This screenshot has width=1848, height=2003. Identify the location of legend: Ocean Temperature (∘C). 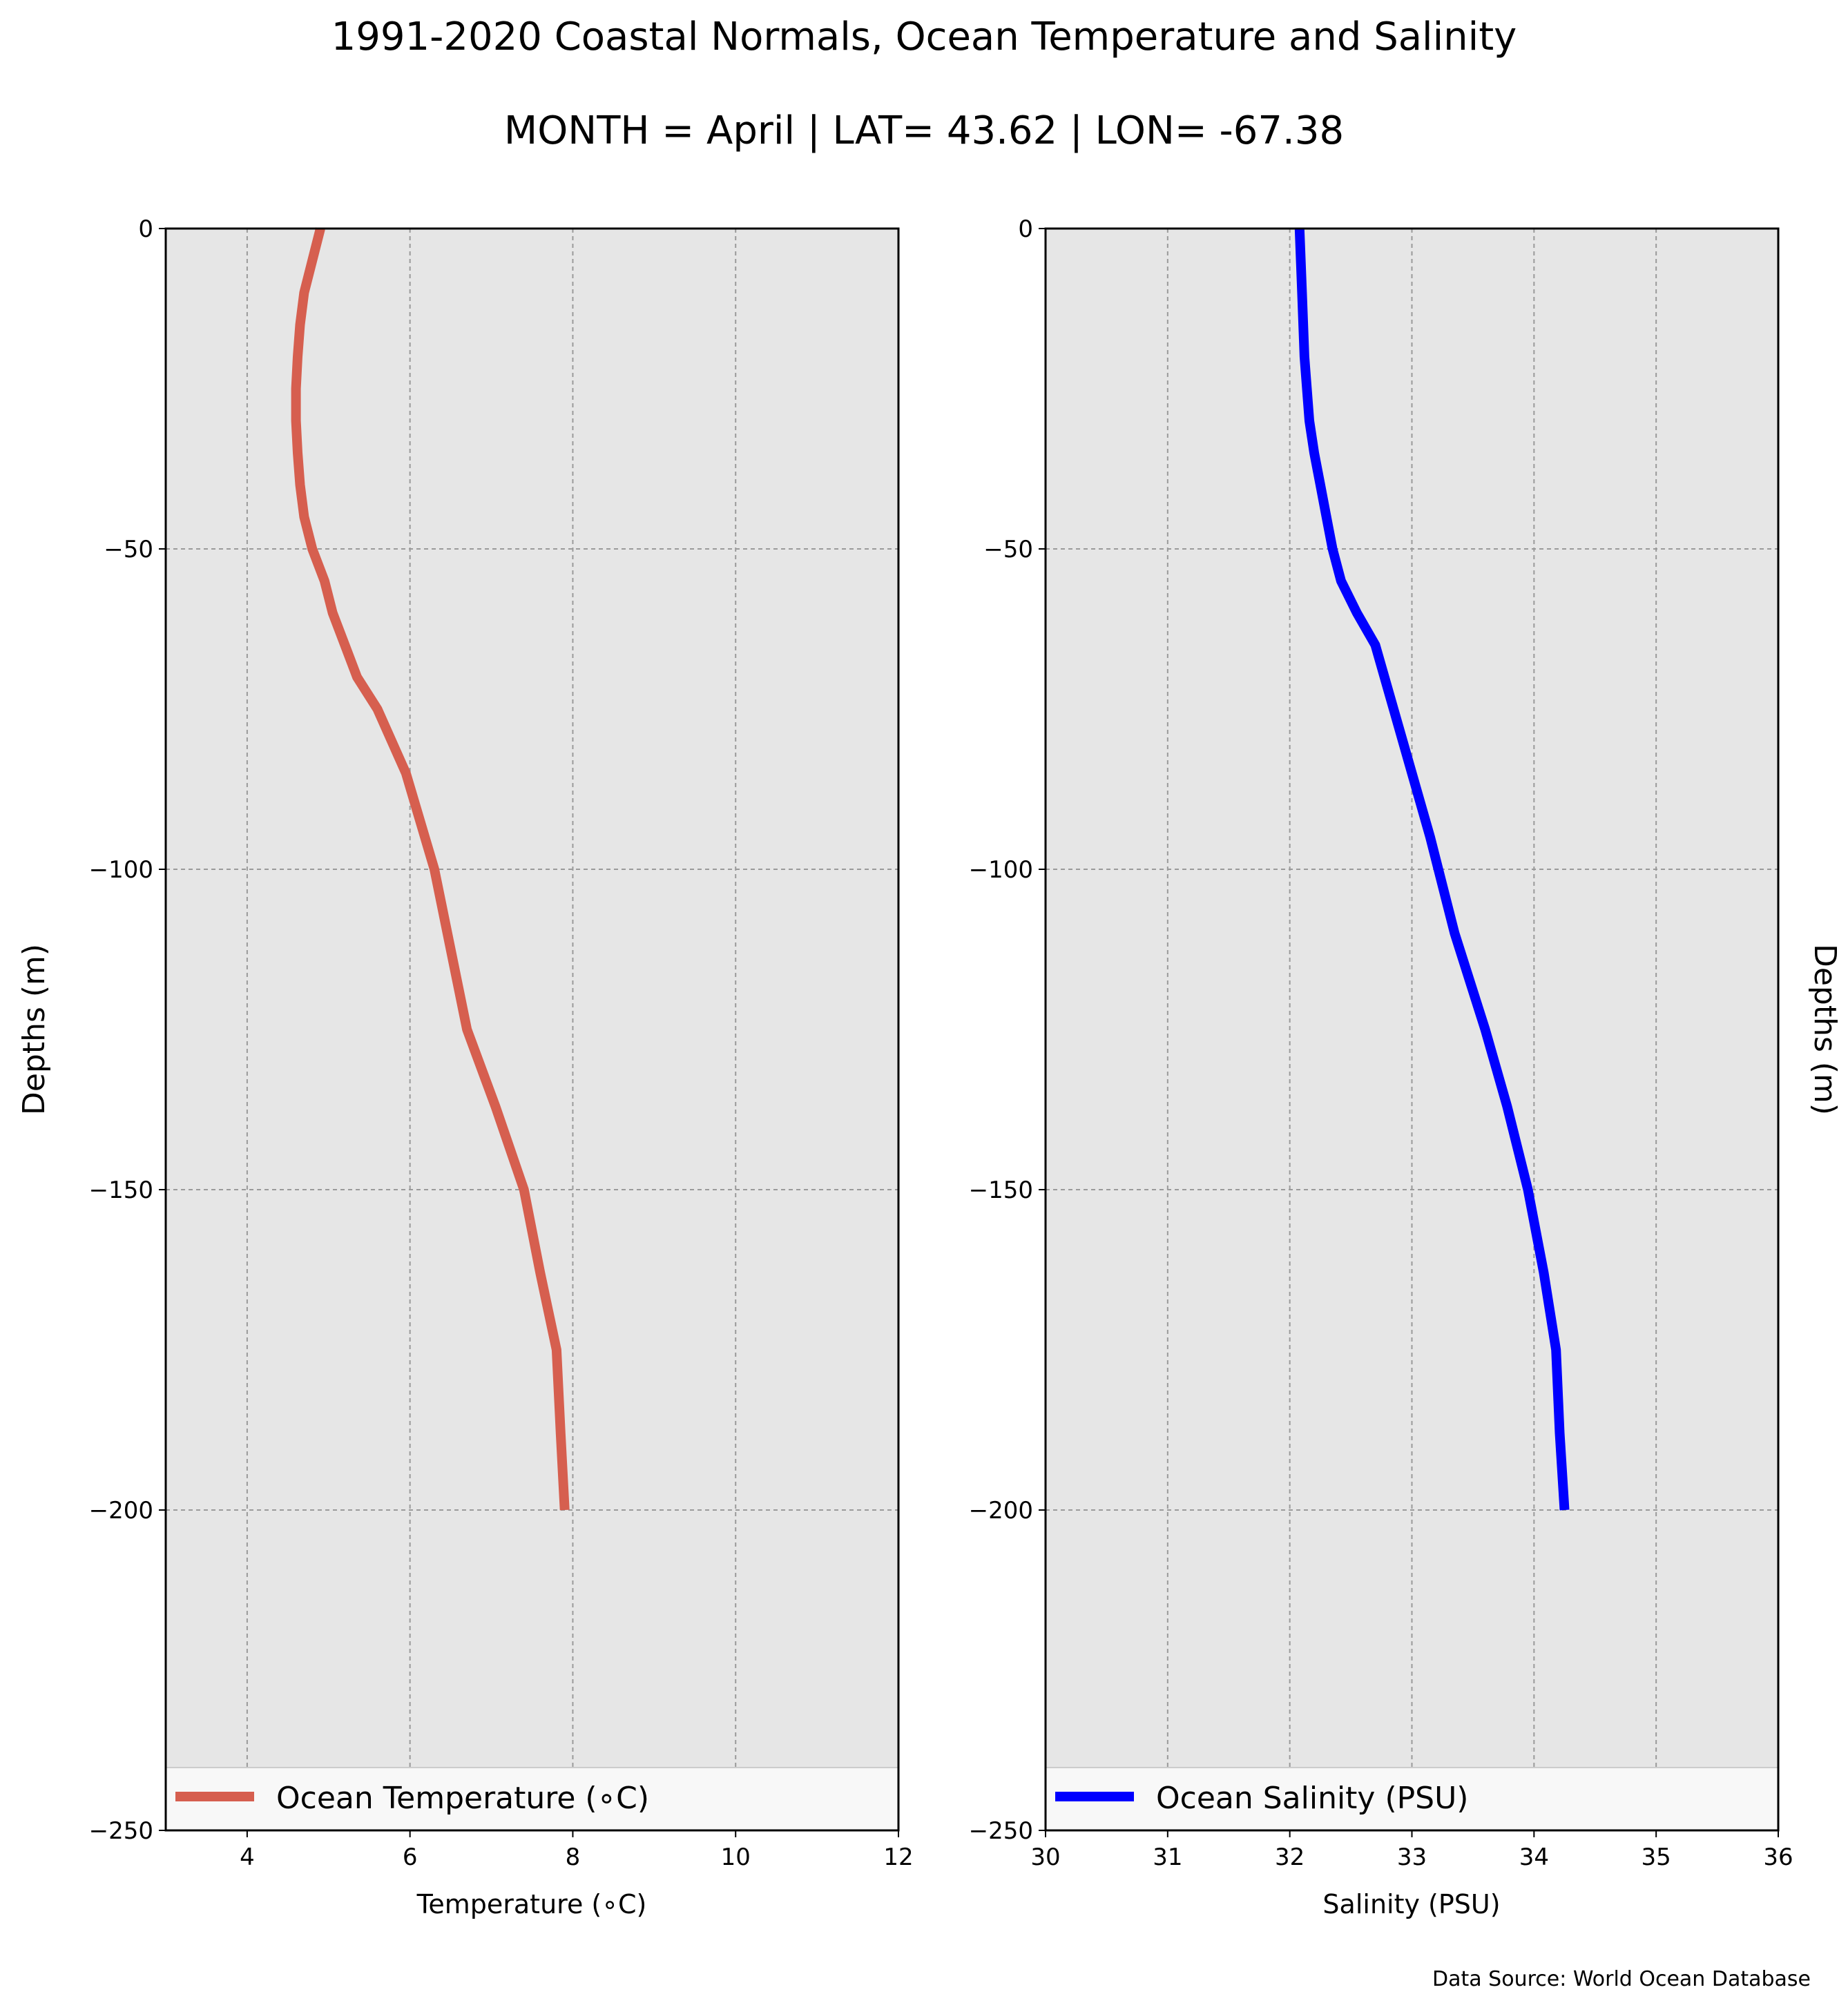
(532, 1799).